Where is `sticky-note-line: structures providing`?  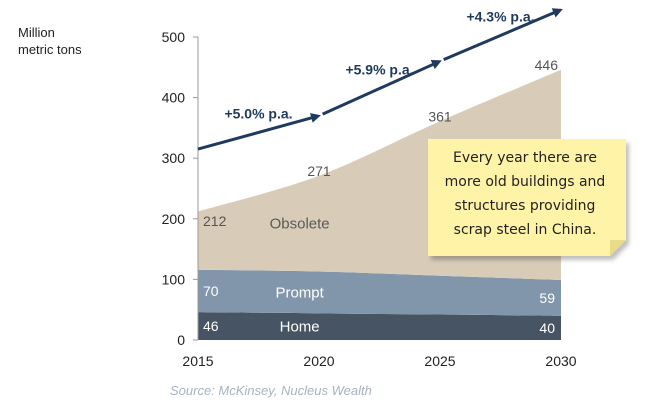
sticky-note-line: structures providing is located at coordinates (525, 206).